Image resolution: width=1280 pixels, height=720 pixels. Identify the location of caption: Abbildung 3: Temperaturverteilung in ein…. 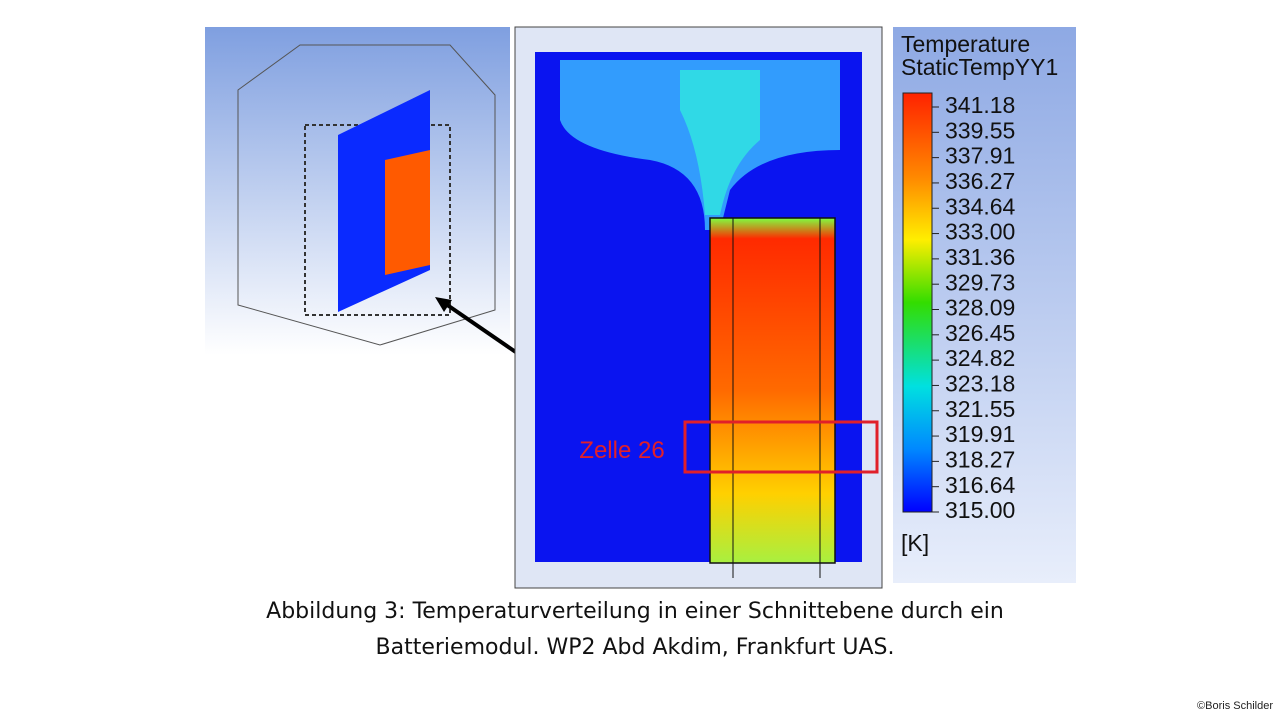
(635, 611).